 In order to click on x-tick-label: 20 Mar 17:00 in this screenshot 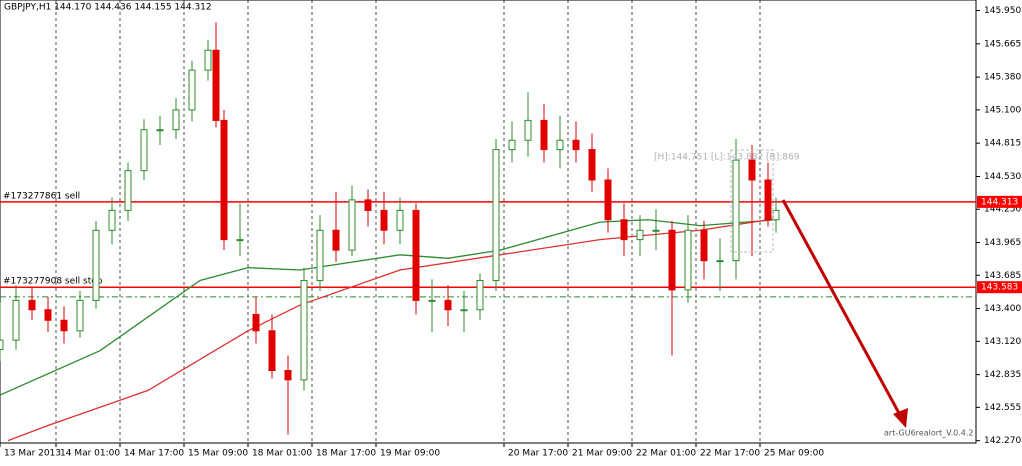, I will do `click(538, 454)`.